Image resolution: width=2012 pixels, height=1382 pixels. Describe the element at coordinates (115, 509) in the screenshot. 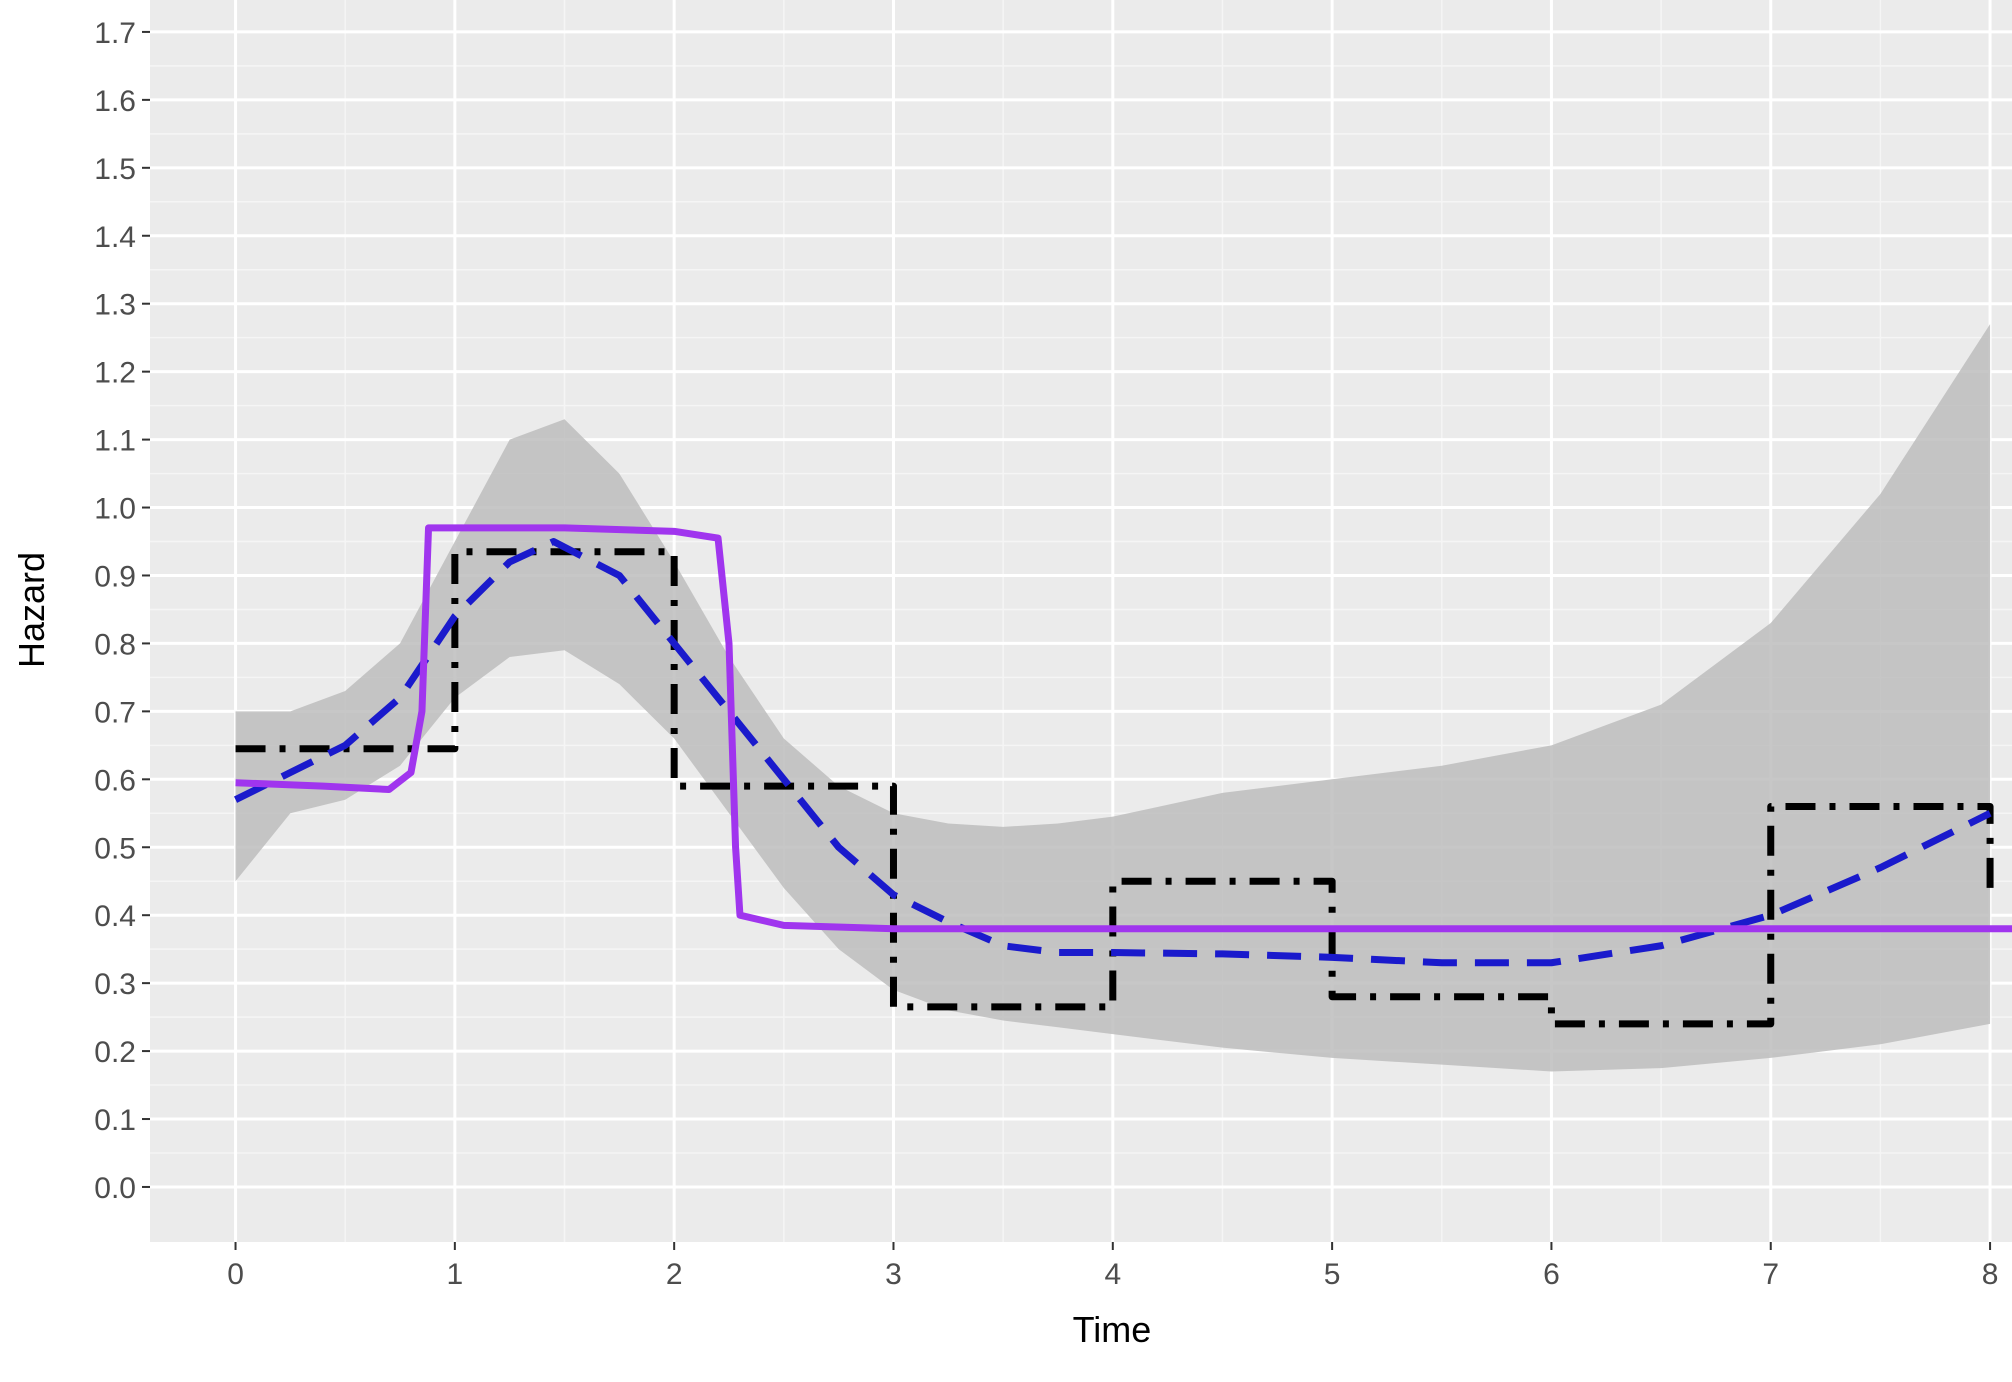

I see `y-tick-label: 1.0` at that location.